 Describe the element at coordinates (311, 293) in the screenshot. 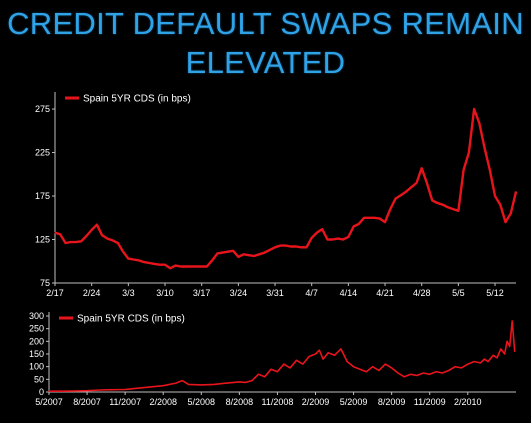

I see `x-tick-label: 4/7` at that location.